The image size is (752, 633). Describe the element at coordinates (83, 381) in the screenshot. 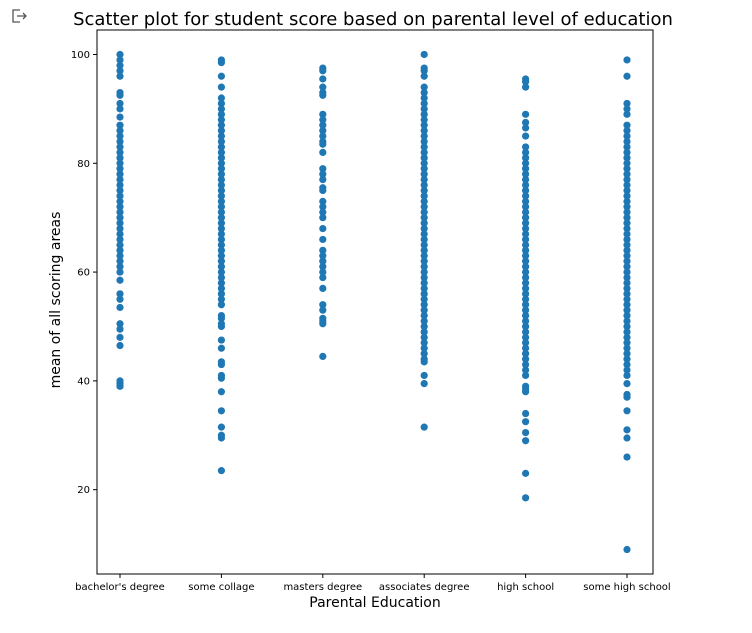

I see `y-tick-label: 40` at that location.